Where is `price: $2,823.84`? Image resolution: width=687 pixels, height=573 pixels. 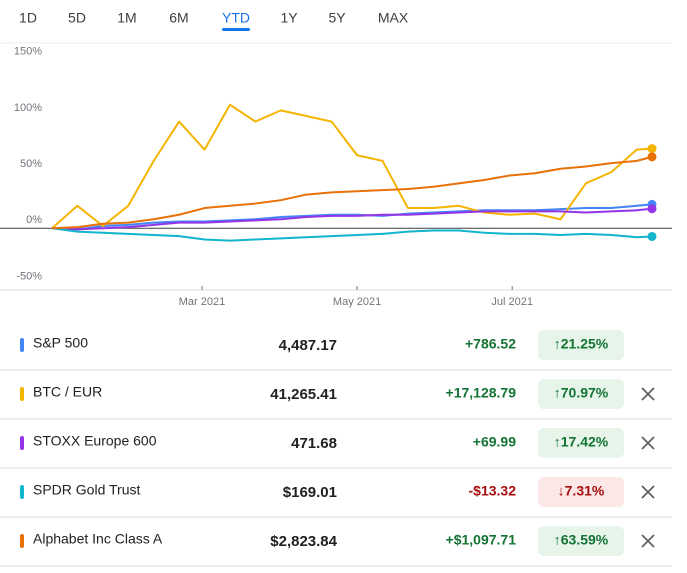 price: $2,823.84 is located at coordinates (303, 541).